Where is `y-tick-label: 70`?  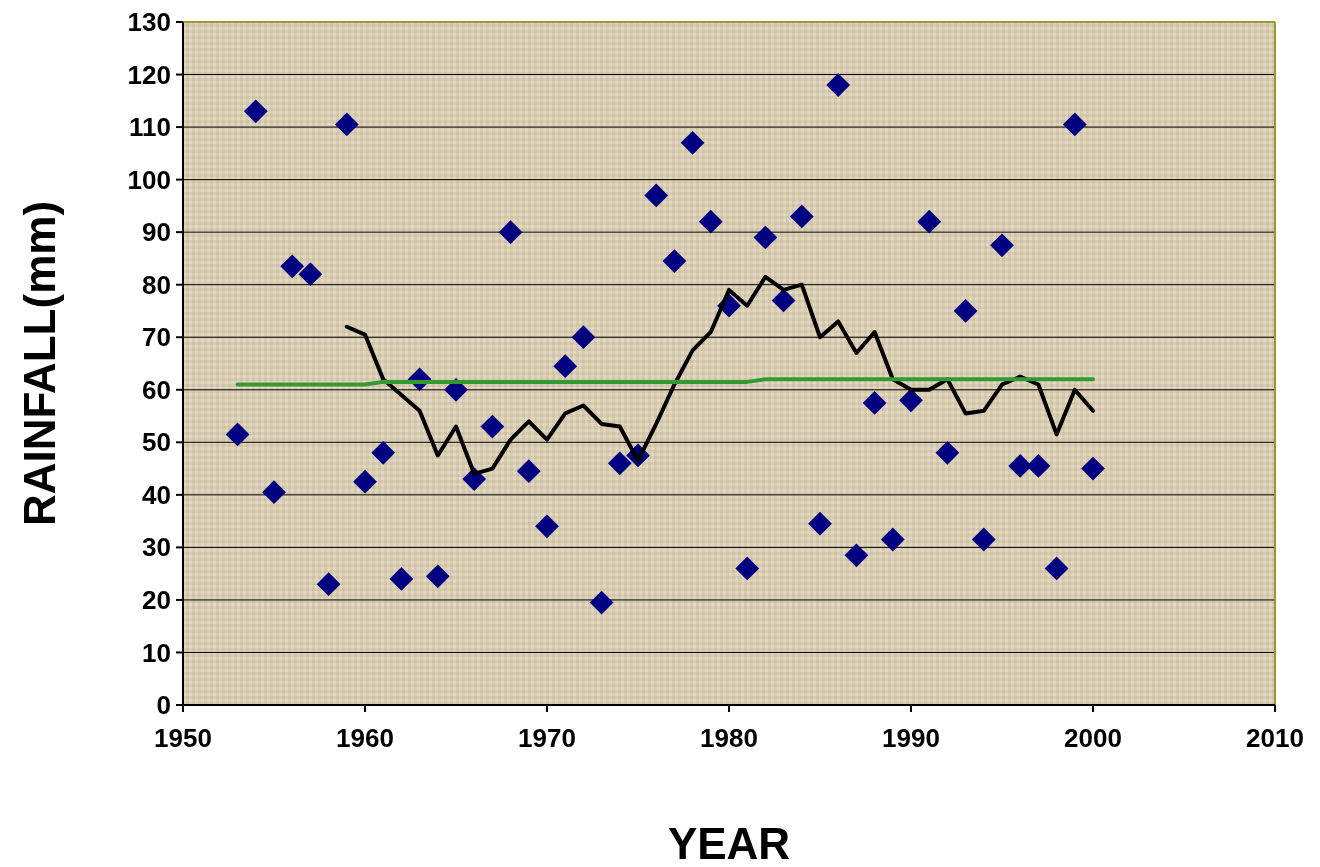 y-tick-label: 70 is located at coordinates (156, 337).